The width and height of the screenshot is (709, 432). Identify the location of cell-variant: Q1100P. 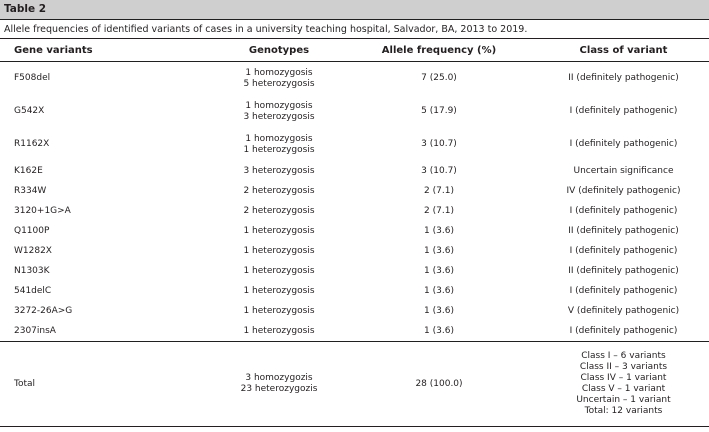
(32, 230).